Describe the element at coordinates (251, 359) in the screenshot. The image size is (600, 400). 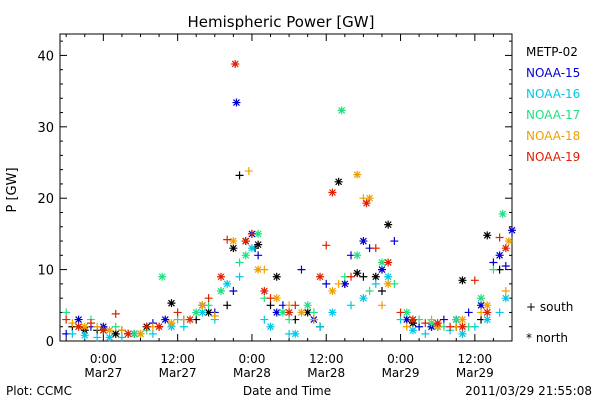
I see `x-tick-time: 0:00` at that location.